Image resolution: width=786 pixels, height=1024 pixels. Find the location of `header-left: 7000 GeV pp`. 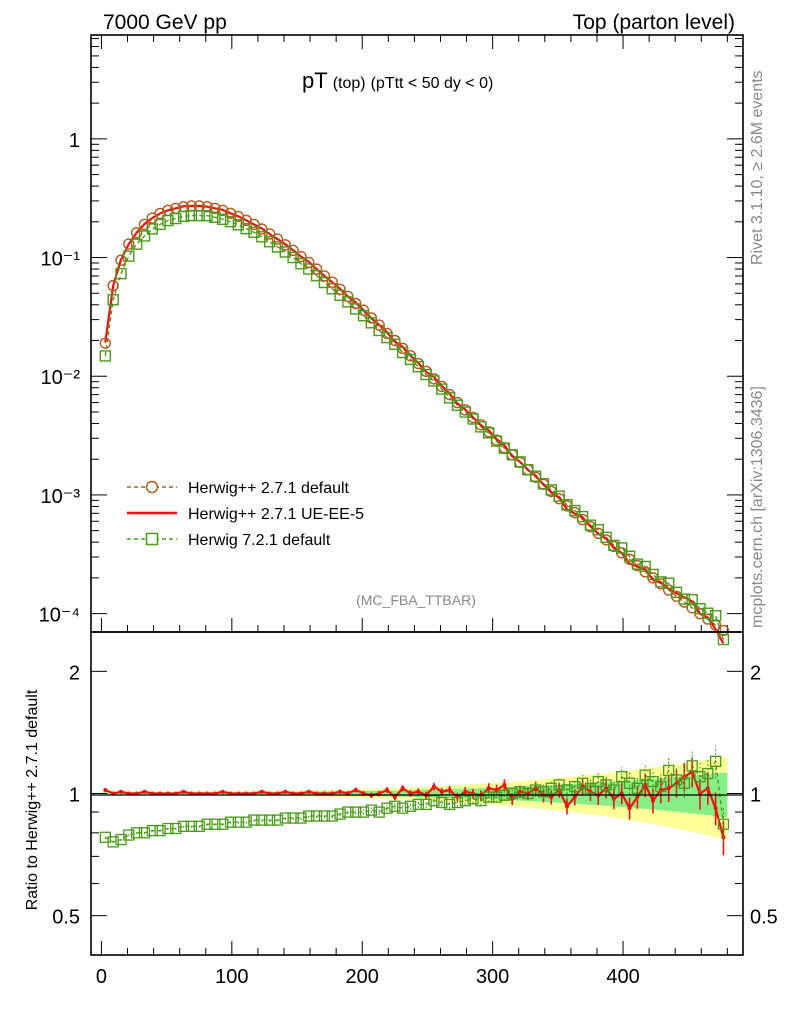

header-left: 7000 GeV pp is located at coordinates (165, 22).